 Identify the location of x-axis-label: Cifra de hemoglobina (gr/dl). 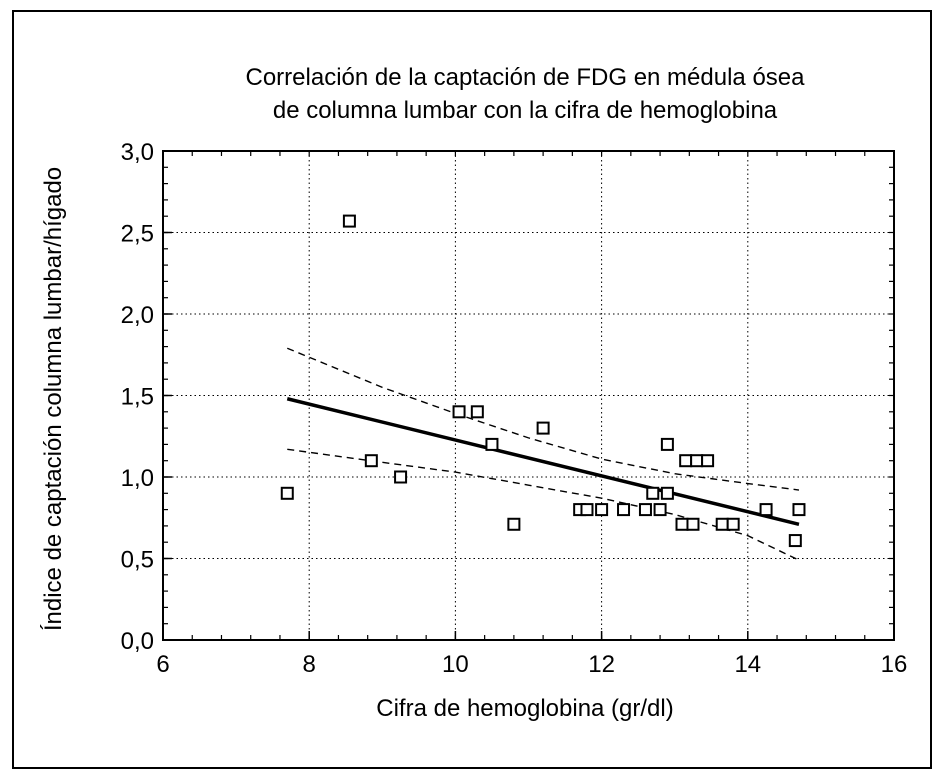
(524, 708).